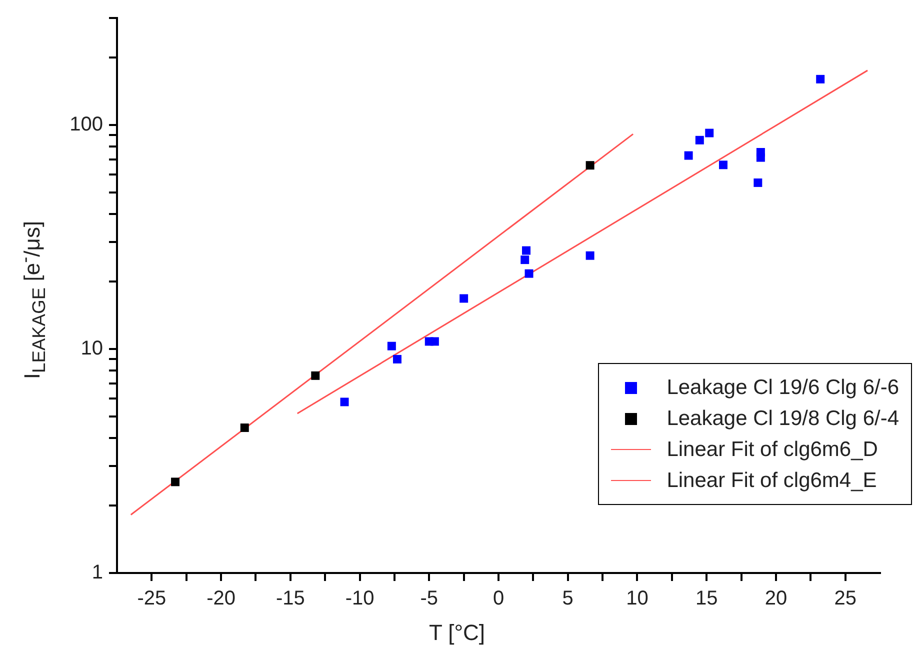  I want to click on legend-label: Leakage Cl 19/6 Clg 6/-6, so click(782, 388).